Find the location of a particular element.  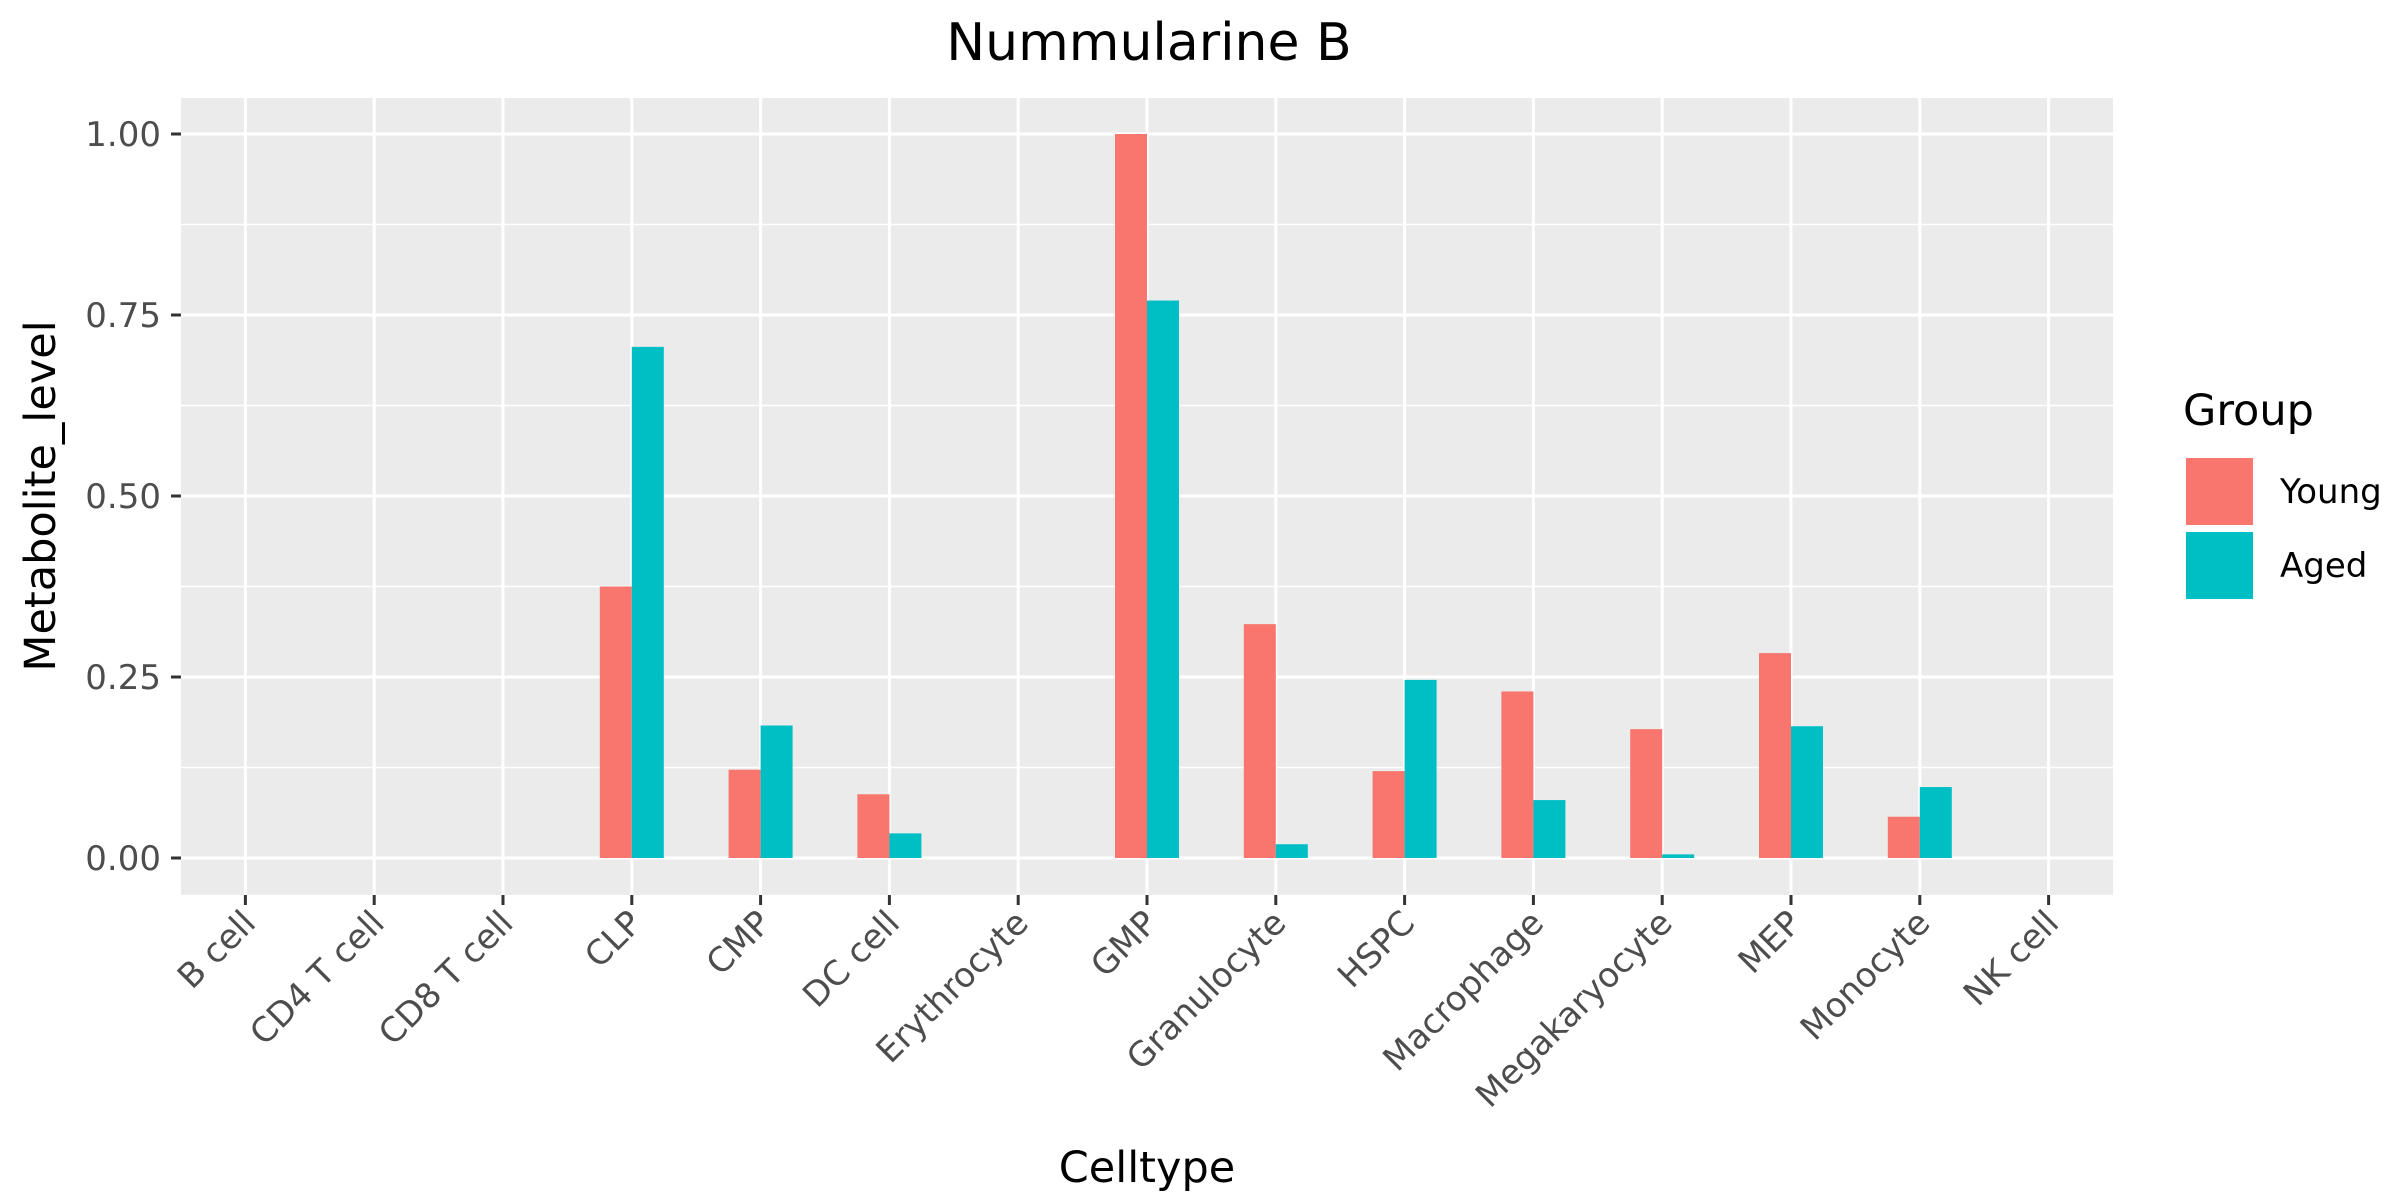

legend: Group Young Aged is located at coordinates (2282, 492).